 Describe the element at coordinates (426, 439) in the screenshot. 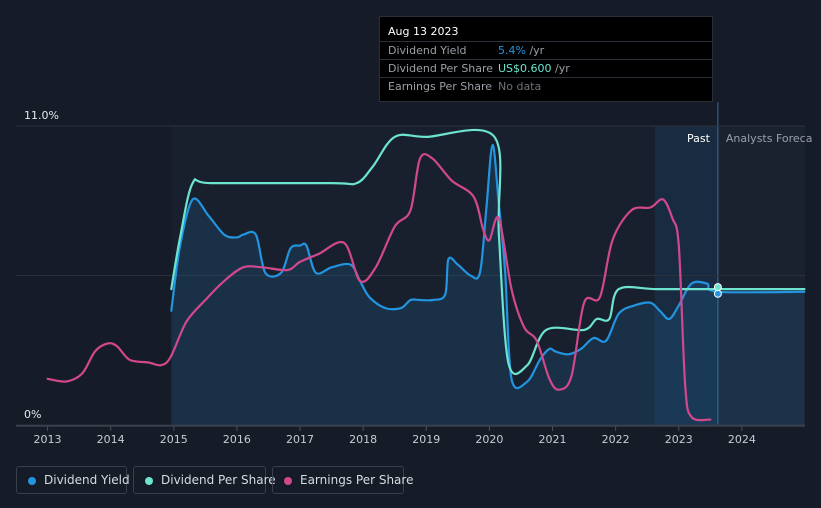

I see `x-tick-label: 2019` at that location.